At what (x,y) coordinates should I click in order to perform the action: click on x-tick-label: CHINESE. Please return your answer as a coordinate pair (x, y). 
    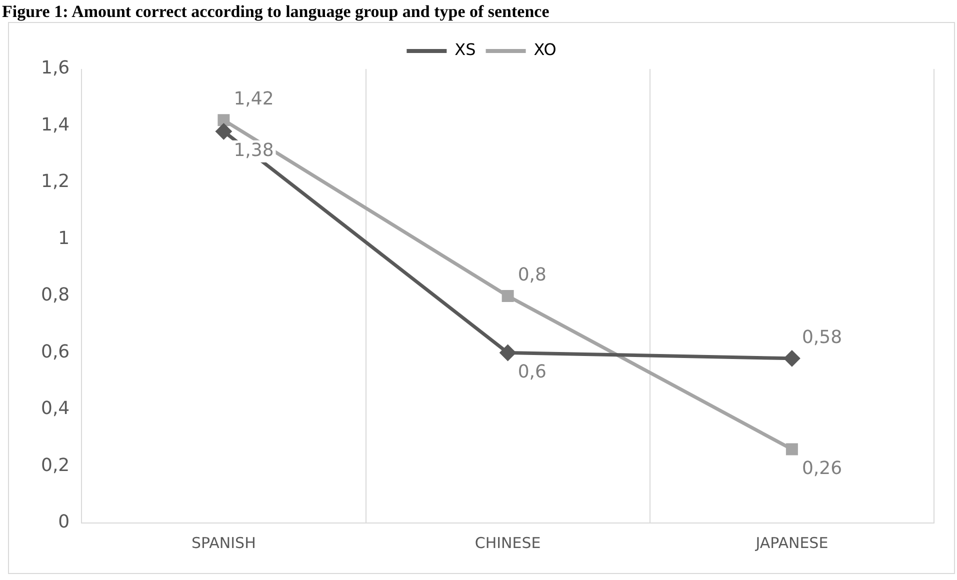
    Looking at the image, I should click on (507, 543).